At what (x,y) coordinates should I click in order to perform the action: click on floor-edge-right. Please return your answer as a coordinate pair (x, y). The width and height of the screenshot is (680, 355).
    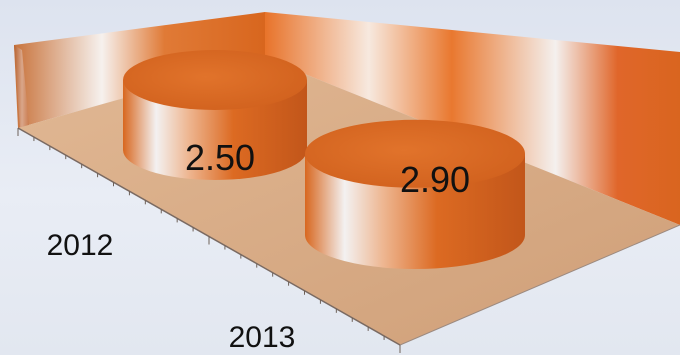
    Looking at the image, I should click on (539, 285).